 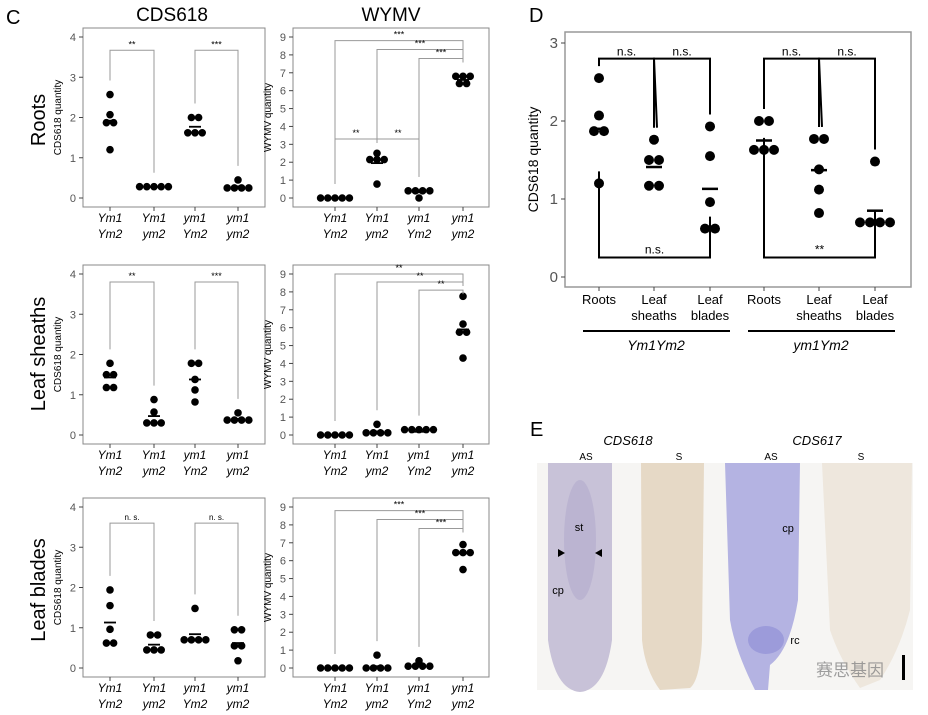 I want to click on y-tick-label: 9, so click(x=283, y=275).